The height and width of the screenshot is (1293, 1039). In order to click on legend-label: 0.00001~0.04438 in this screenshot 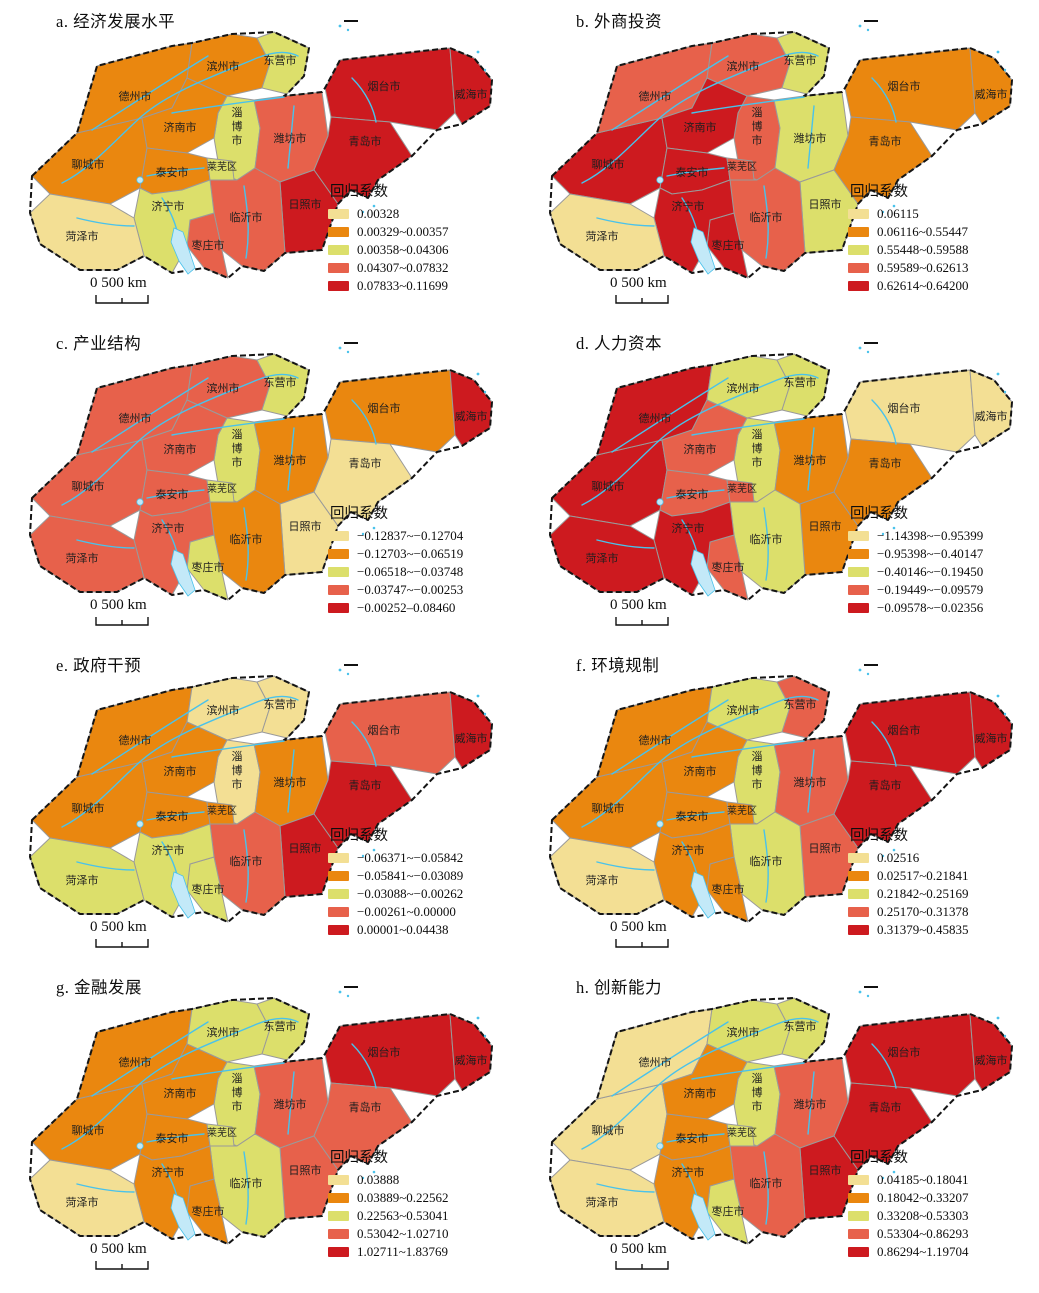, I will do `click(403, 929)`.